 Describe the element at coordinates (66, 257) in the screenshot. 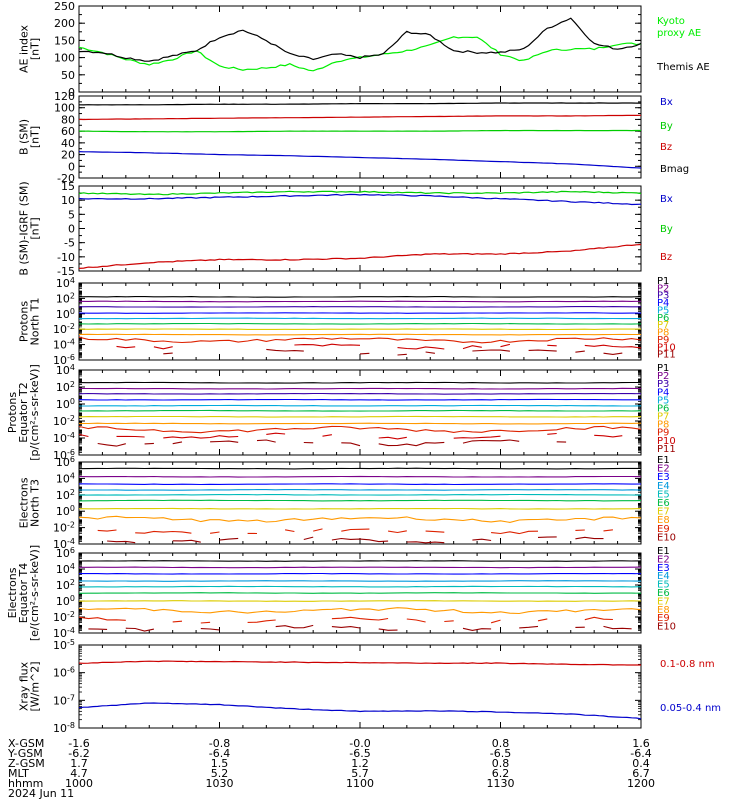

I see `y-tick-label: -10` at that location.